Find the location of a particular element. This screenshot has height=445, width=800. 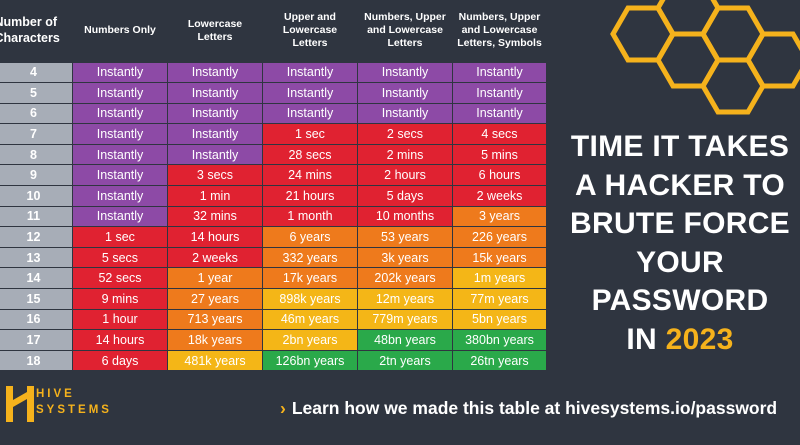

table-cell: 5bn years is located at coordinates (499, 319).